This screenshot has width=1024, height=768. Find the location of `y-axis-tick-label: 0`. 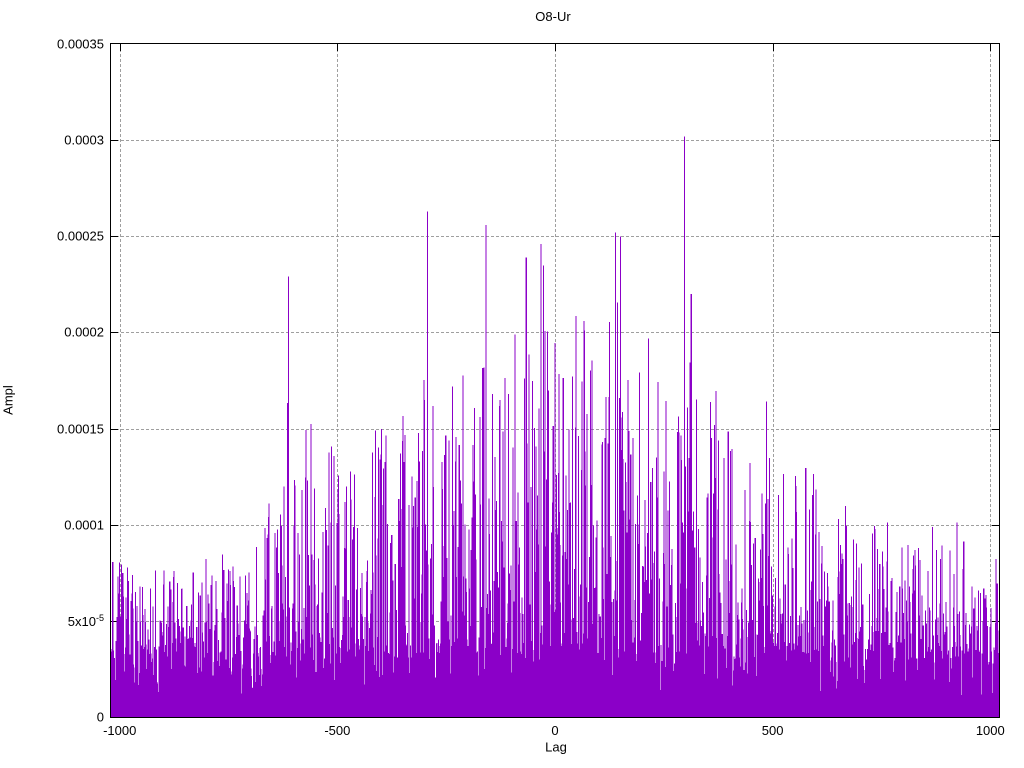

y-axis-tick-label: 0 is located at coordinates (100, 717).